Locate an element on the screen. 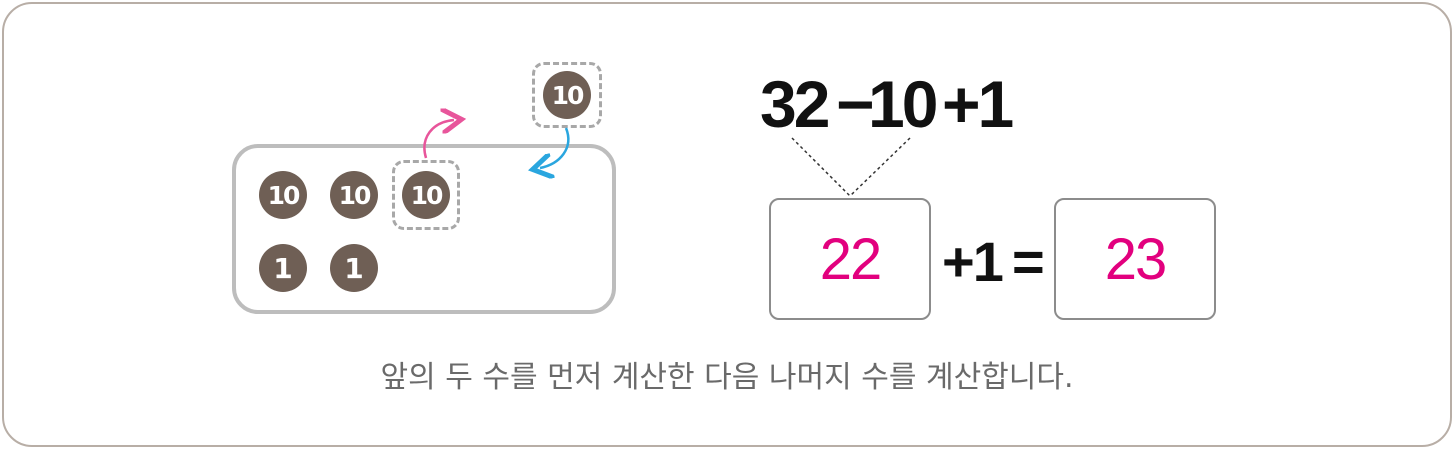 This screenshot has width=1454, height=449. arrow-up-icon is located at coordinates (438, 139).